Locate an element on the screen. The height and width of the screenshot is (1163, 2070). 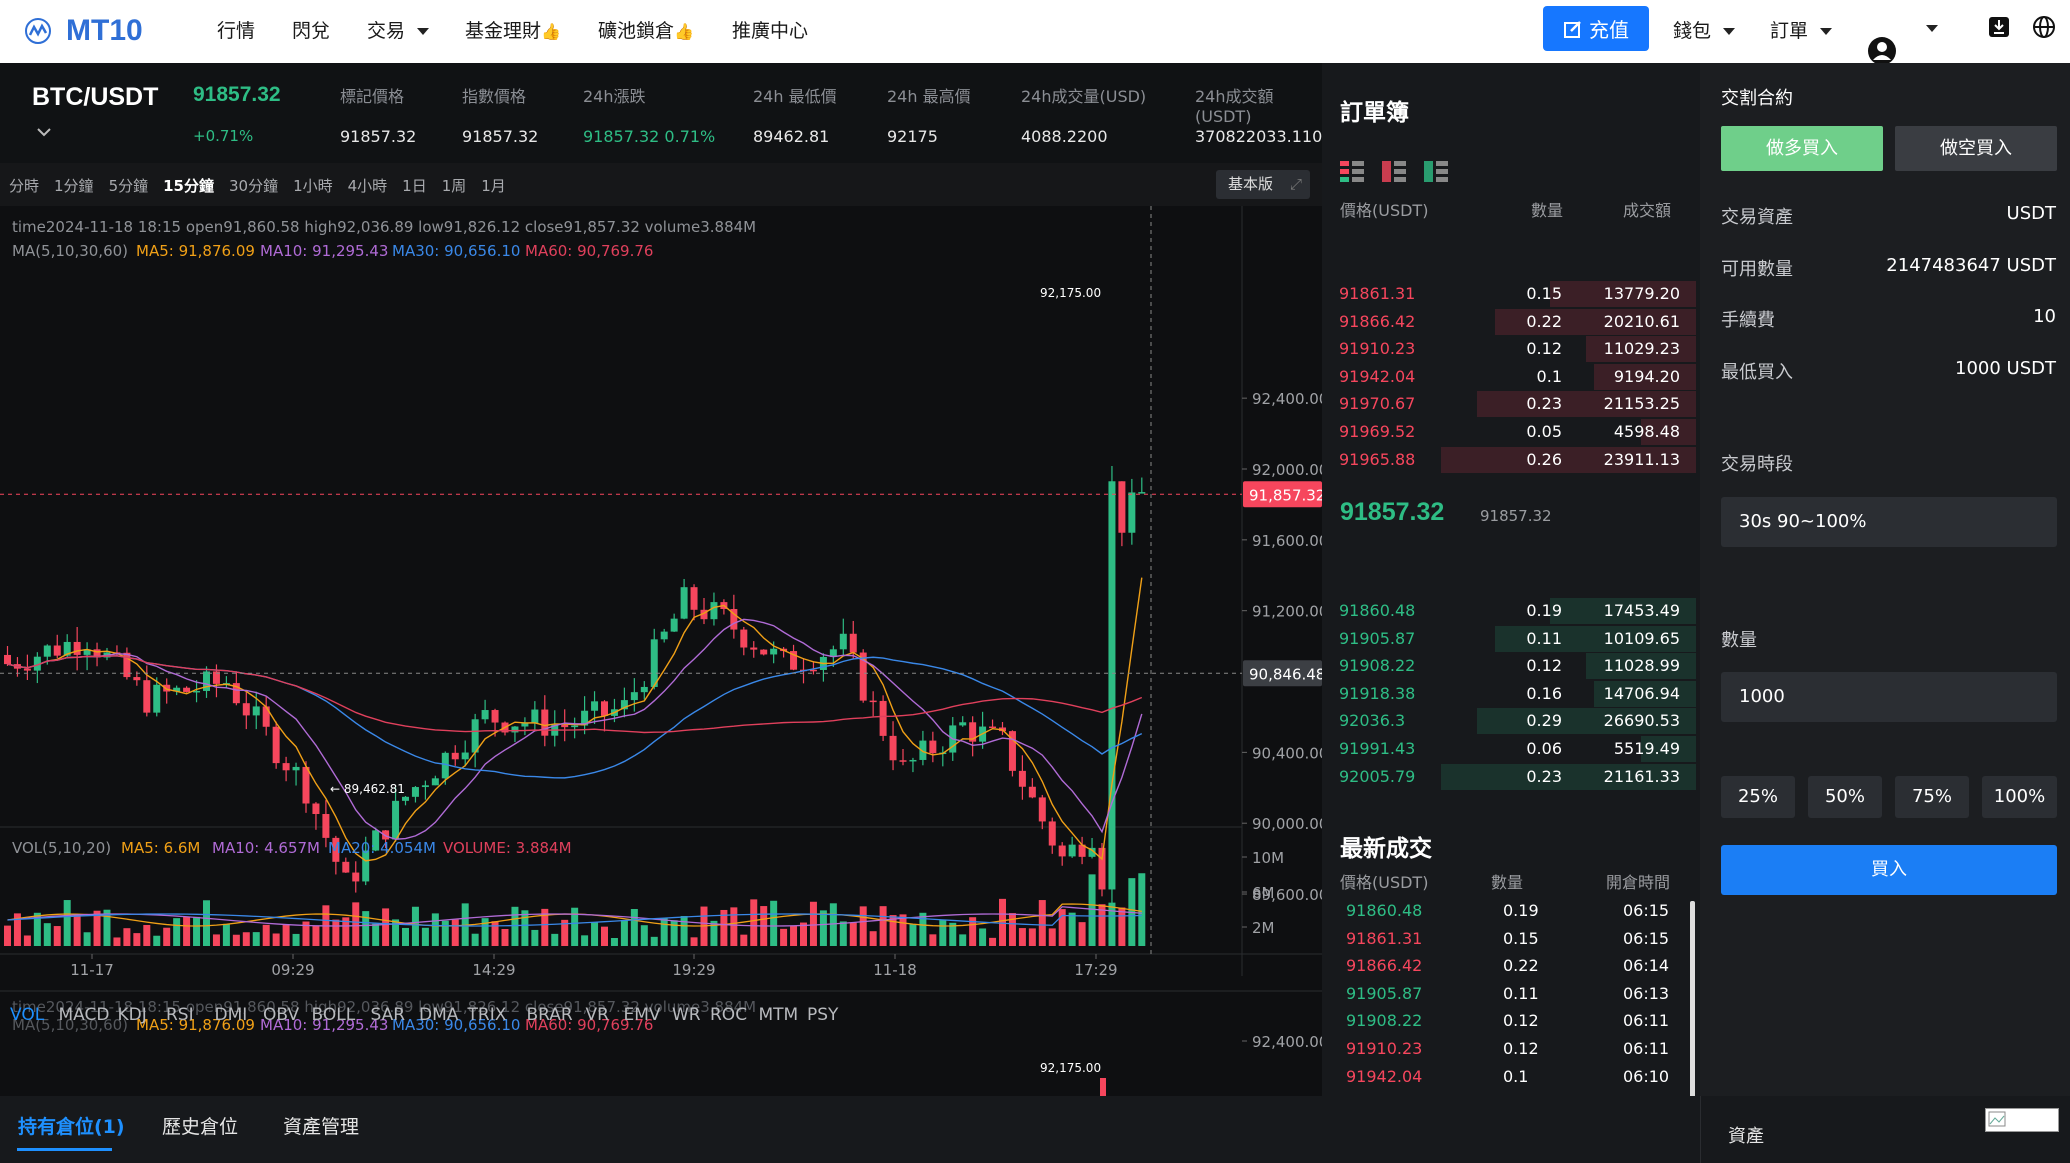
indicator-tab: EMV is located at coordinates (642, 1015).